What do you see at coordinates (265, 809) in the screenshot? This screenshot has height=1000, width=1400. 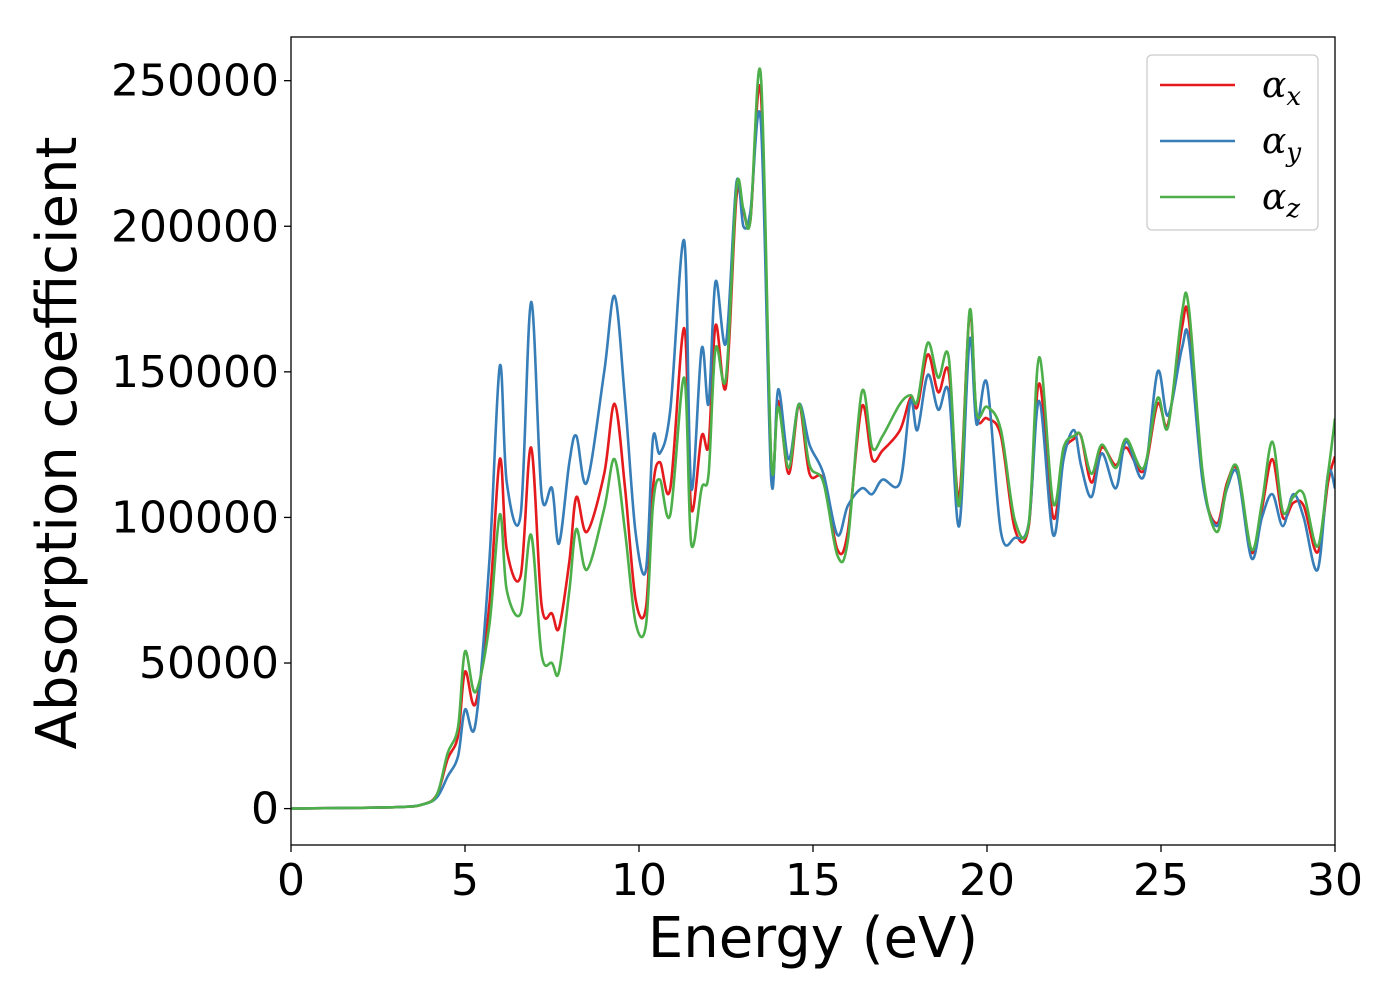 I see `y-tick-label: 0` at bounding box center [265, 809].